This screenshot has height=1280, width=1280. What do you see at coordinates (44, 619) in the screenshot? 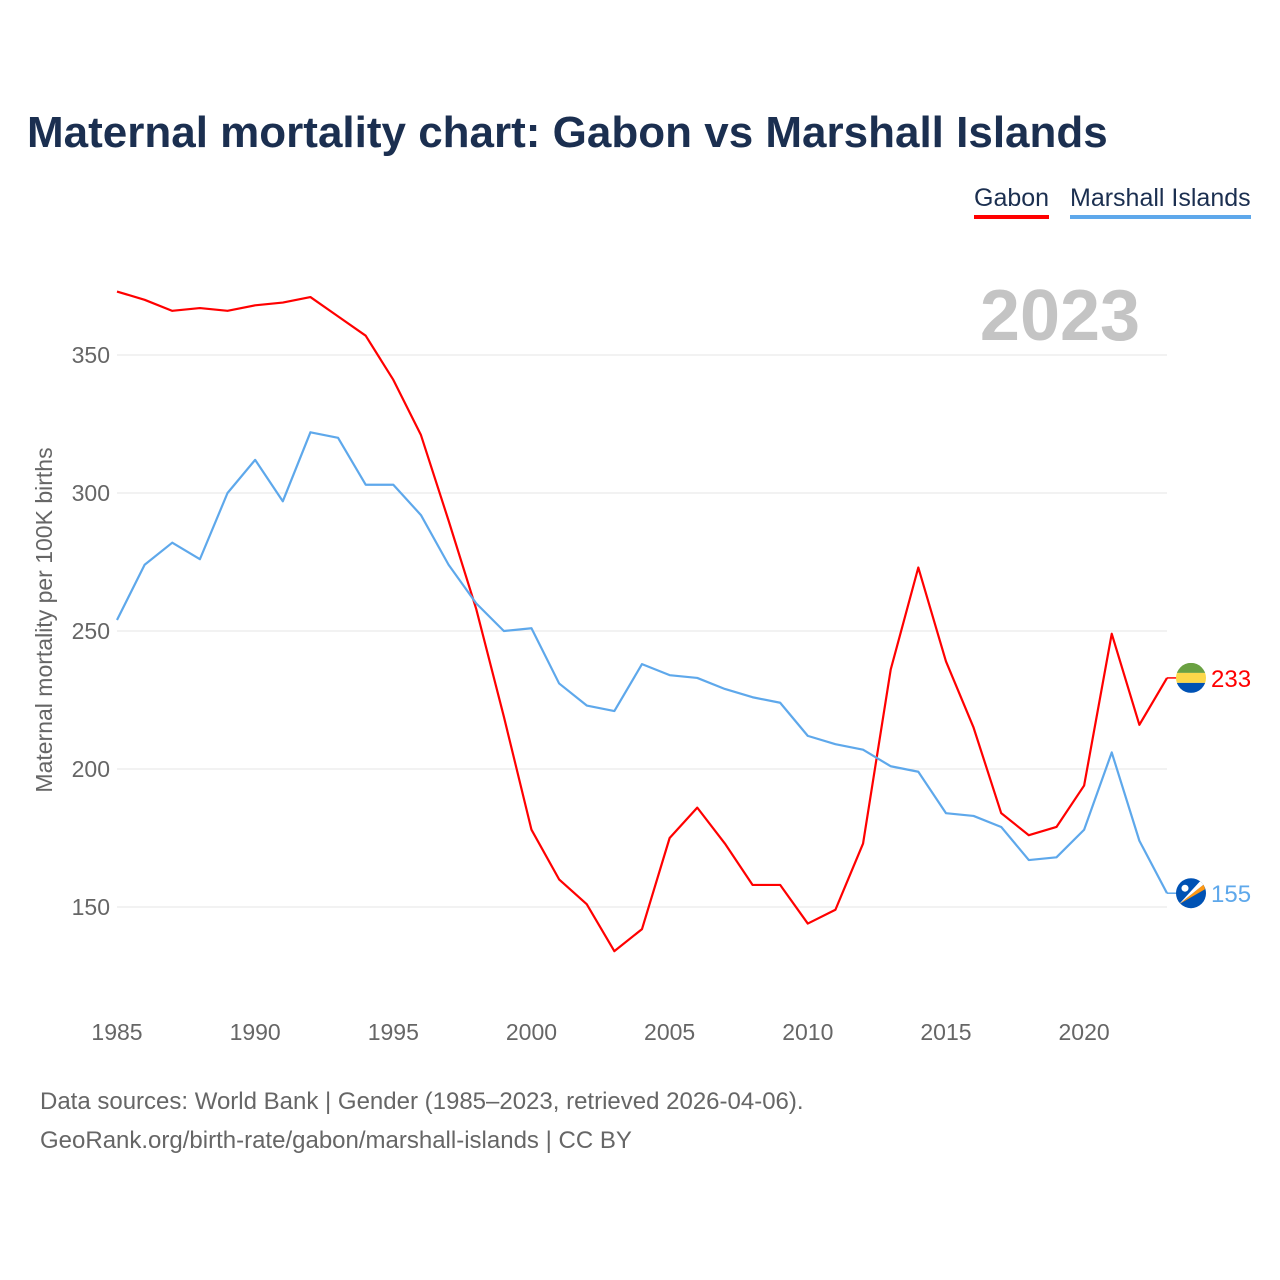
I see `y-axis-label: Maternal mortality per 100K births` at bounding box center [44, 619].